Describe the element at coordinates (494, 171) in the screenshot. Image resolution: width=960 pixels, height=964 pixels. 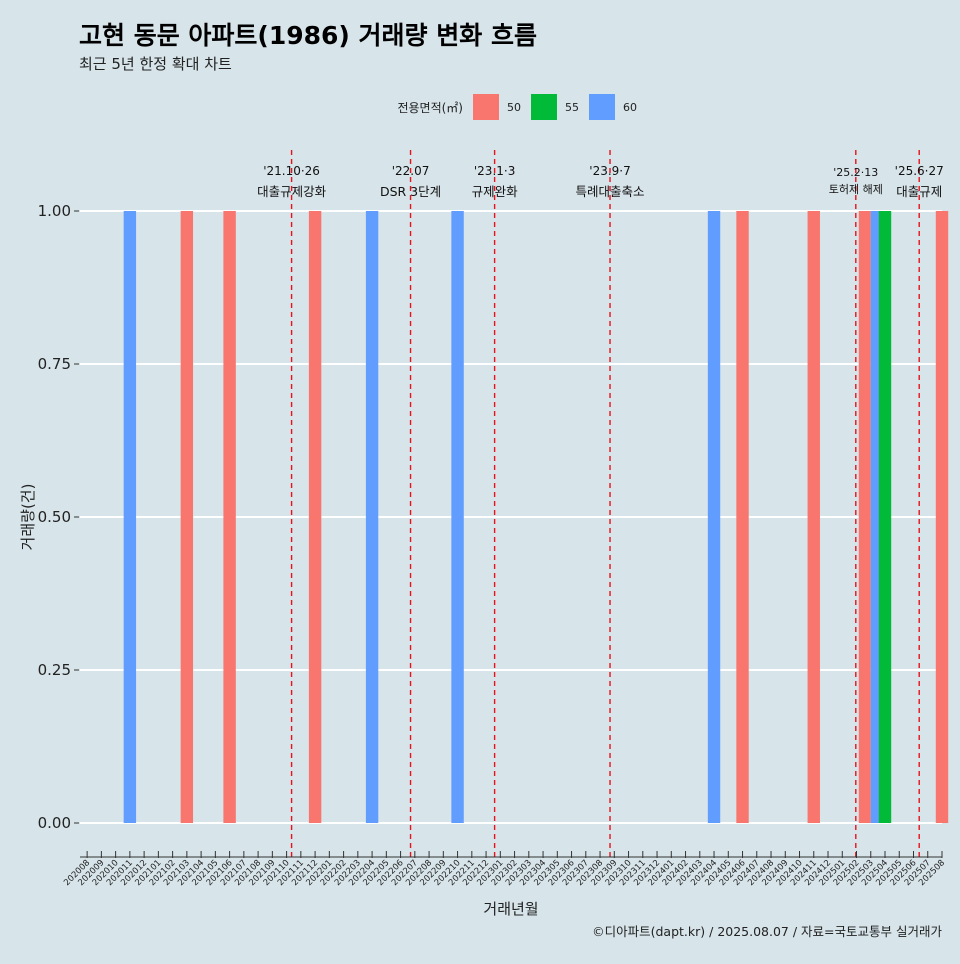
I see `event-date: '23.1·3` at that location.